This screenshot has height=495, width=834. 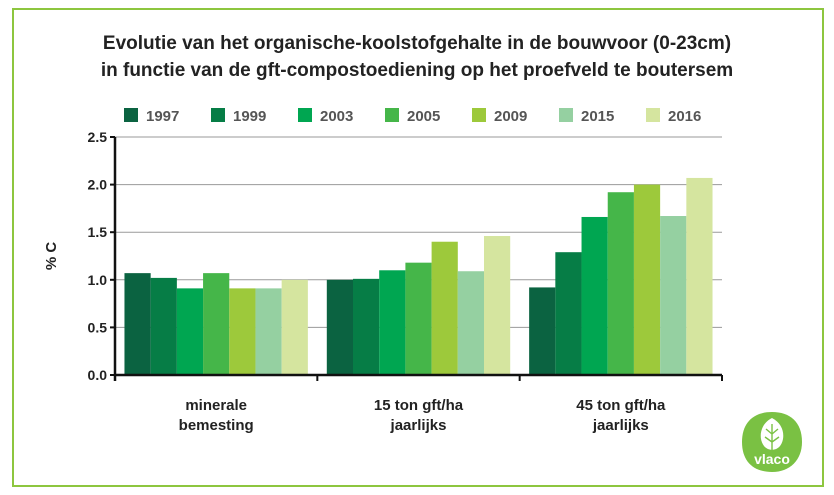 What do you see at coordinates (305, 115) in the screenshot?
I see `legend-swatch-2003` at bounding box center [305, 115].